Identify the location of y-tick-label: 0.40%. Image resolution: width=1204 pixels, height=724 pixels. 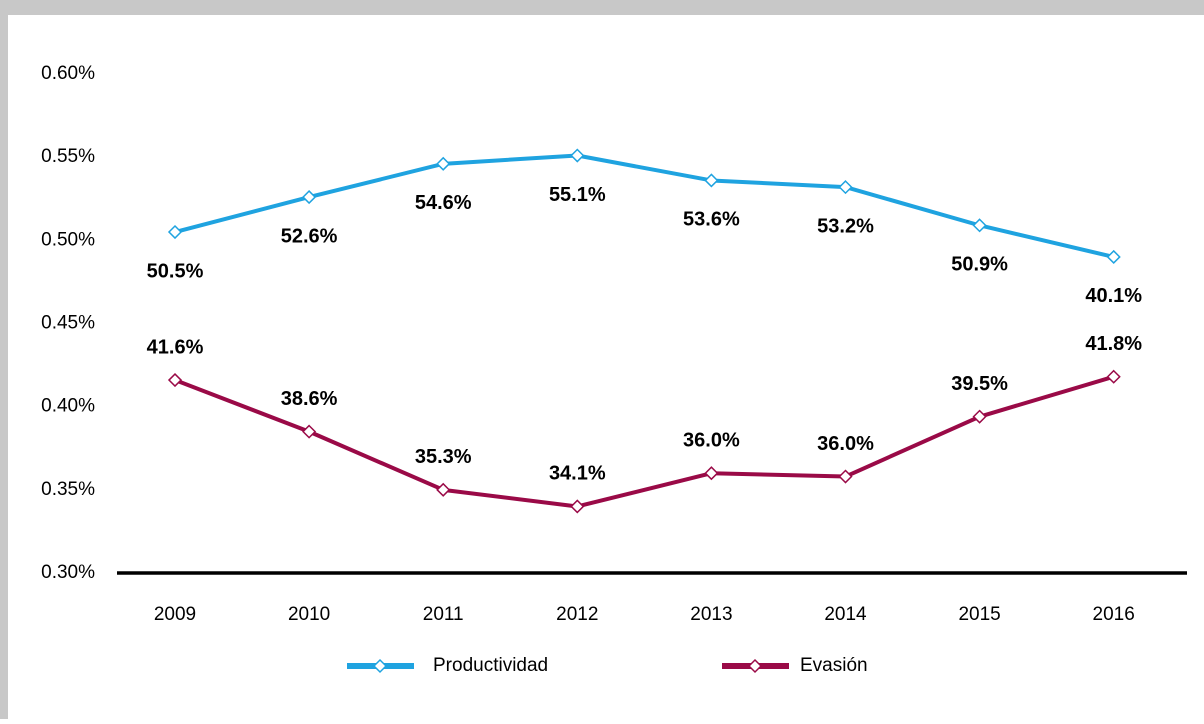
(68, 406).